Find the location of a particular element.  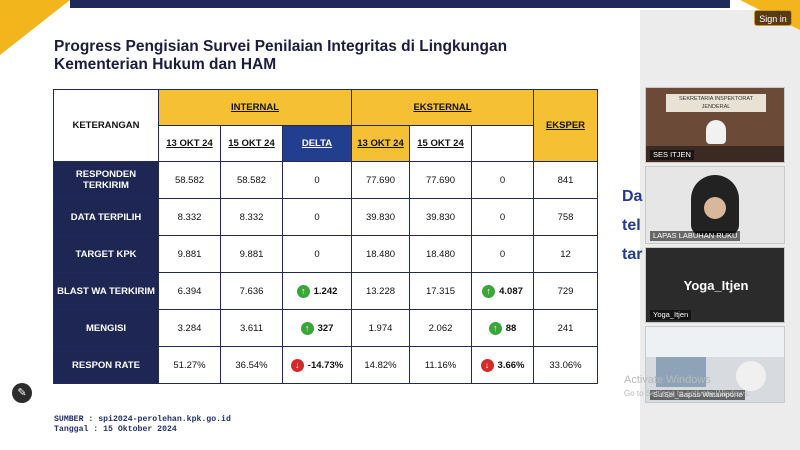

header-internal-delta: DELTA is located at coordinates (317, 143).